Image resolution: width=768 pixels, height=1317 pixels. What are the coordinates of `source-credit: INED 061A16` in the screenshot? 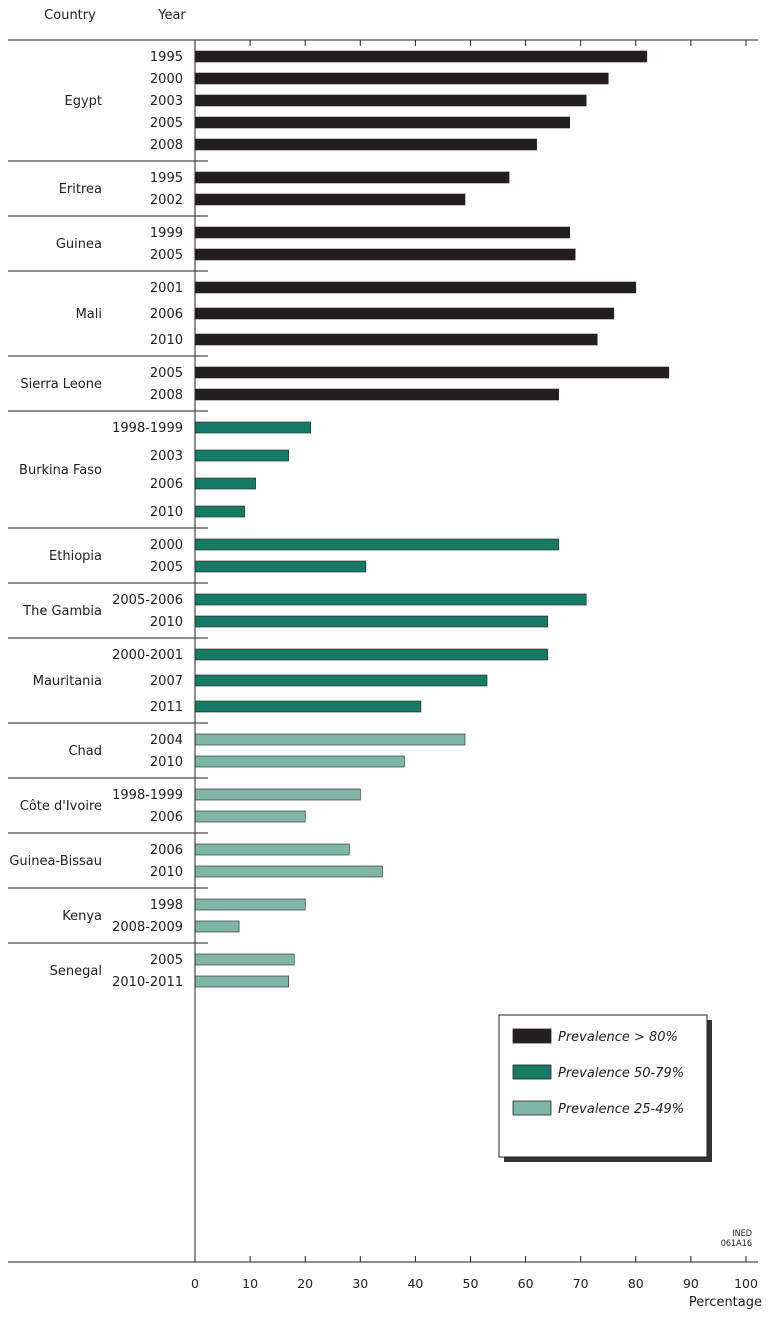 It's located at (736, 1239).